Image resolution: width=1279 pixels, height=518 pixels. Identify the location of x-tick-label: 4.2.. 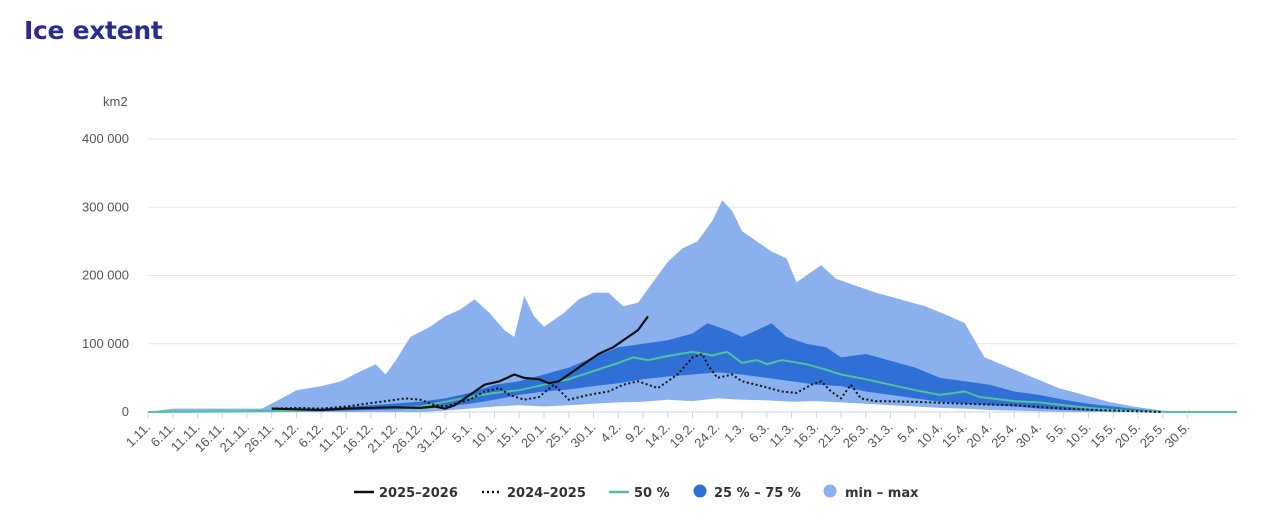
(610, 433).